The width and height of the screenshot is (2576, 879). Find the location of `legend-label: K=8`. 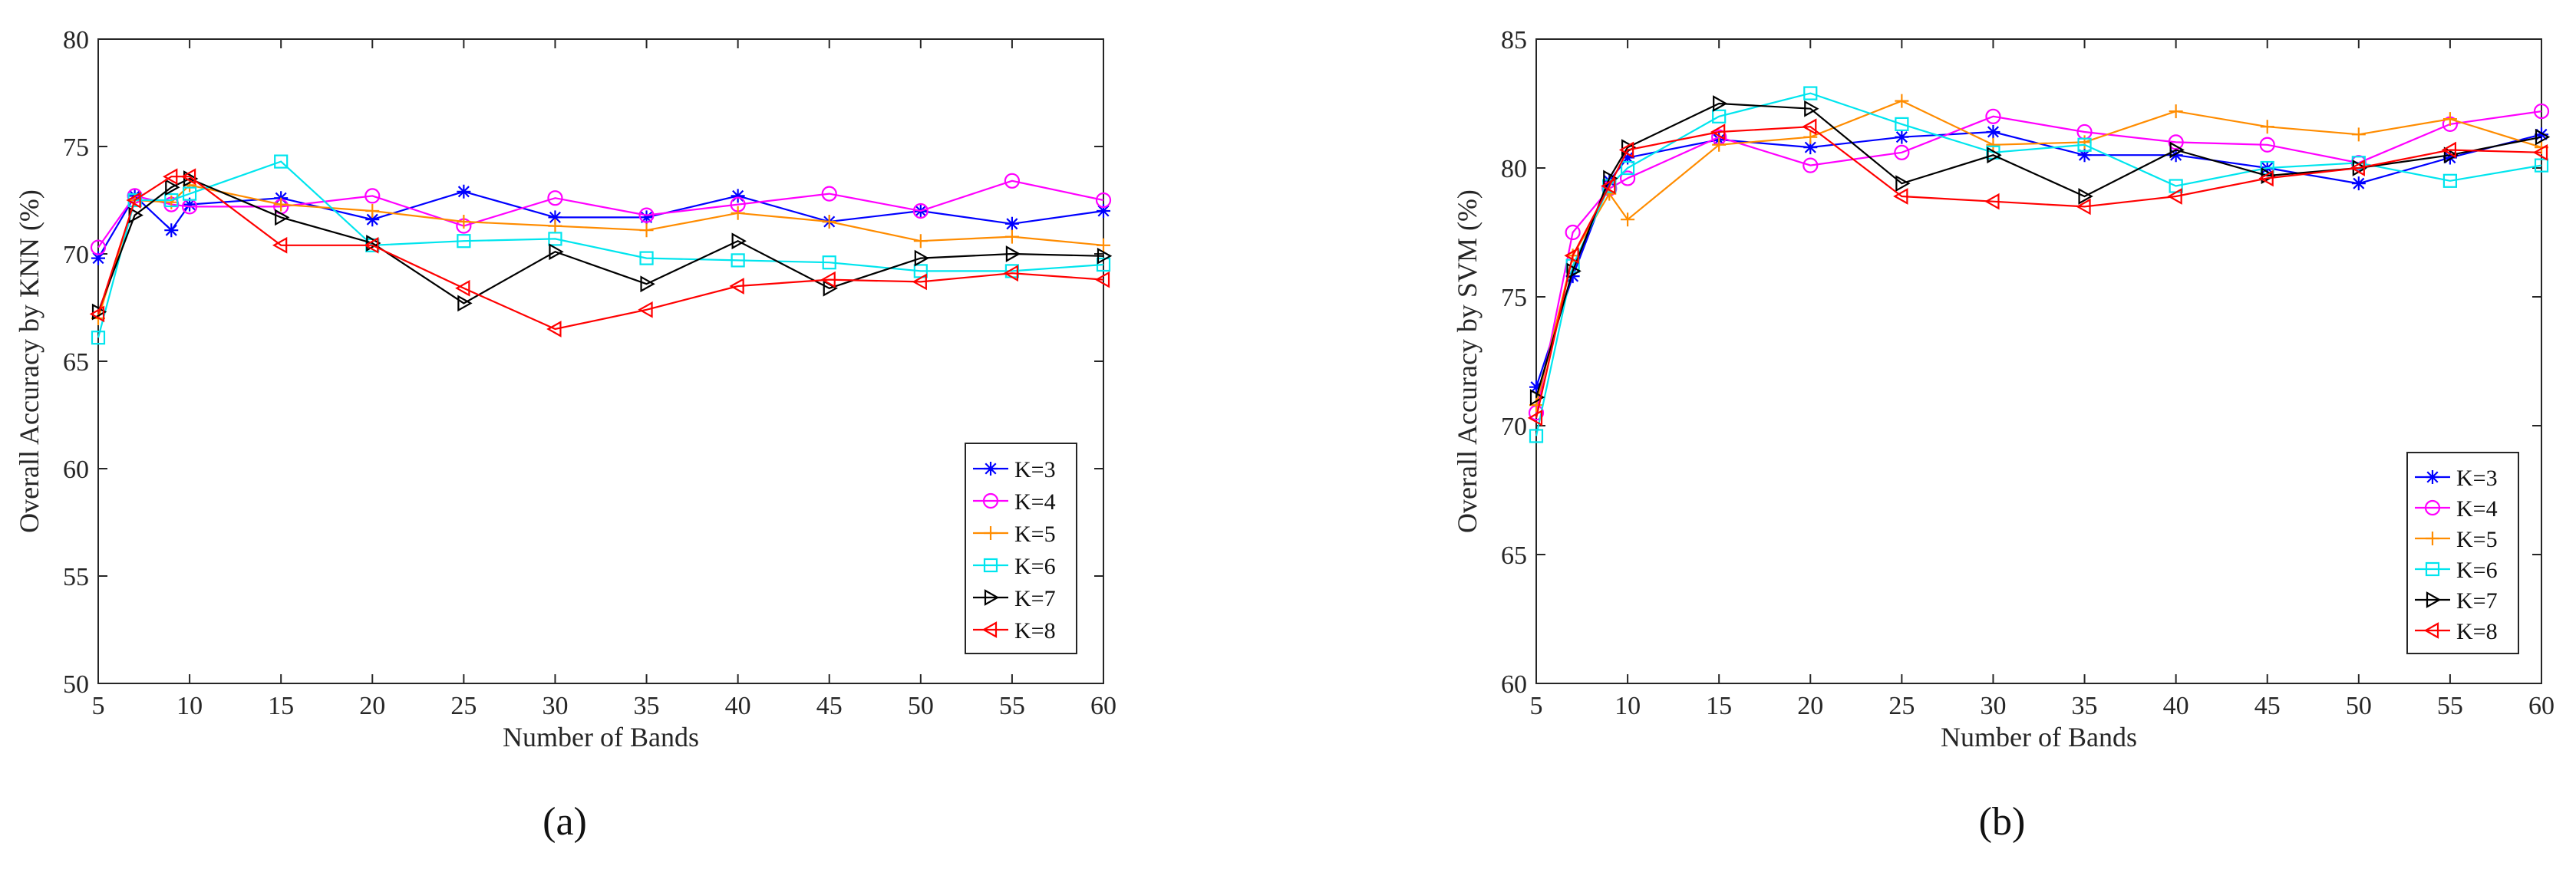

legend-label: K=8 is located at coordinates (1035, 631).